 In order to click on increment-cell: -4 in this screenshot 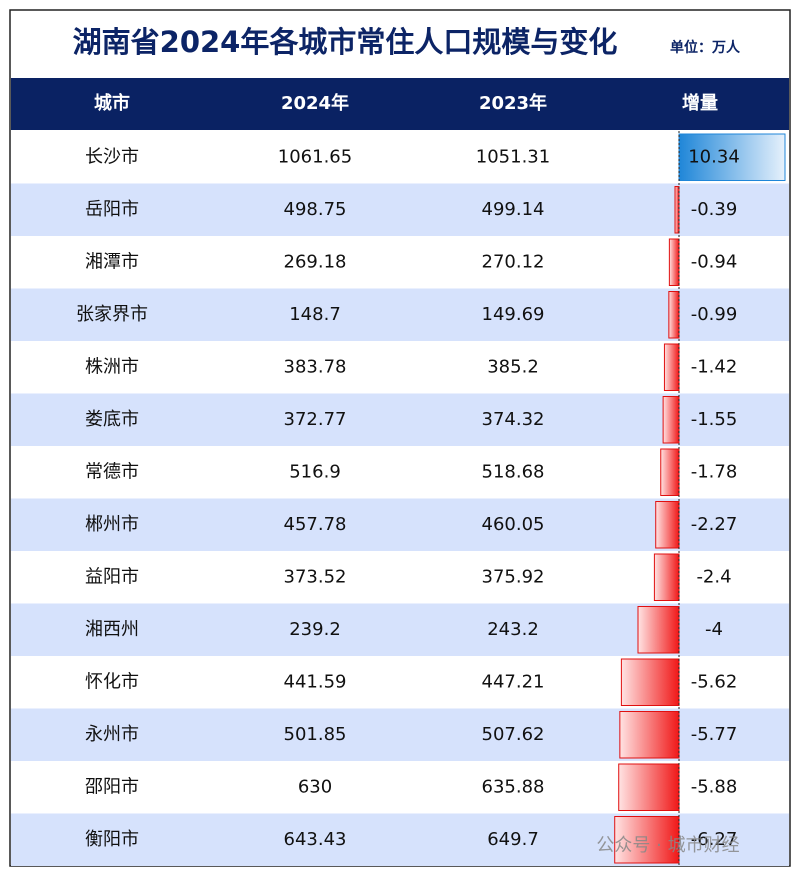, I will do `click(714, 629)`.